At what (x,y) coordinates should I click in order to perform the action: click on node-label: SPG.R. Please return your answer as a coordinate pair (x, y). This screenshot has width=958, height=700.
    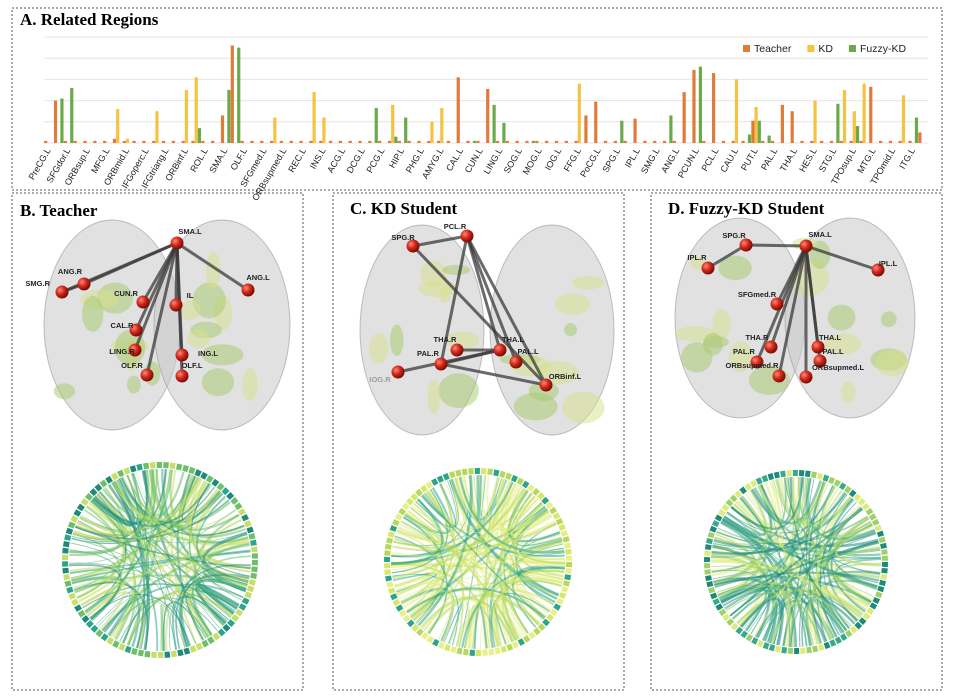
    Looking at the image, I should click on (734, 235).